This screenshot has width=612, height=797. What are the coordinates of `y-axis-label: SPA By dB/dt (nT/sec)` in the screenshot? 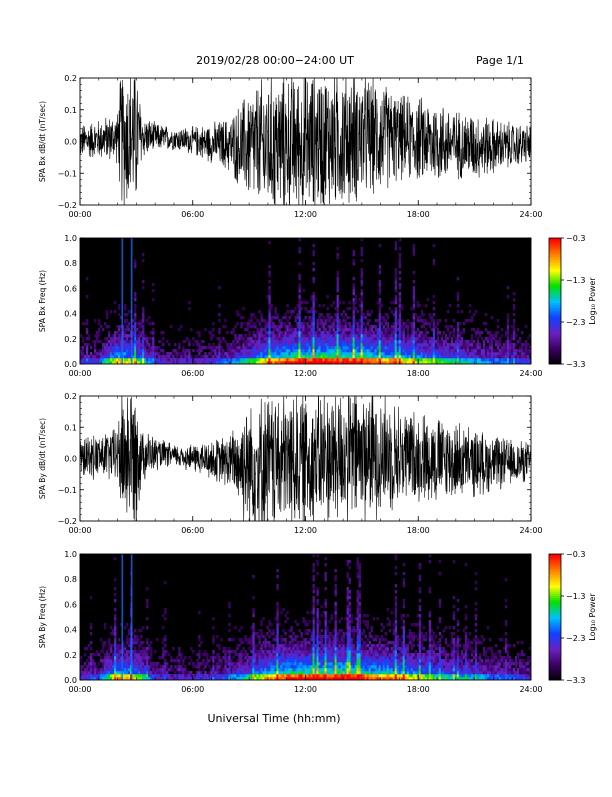 It's located at (42, 458).